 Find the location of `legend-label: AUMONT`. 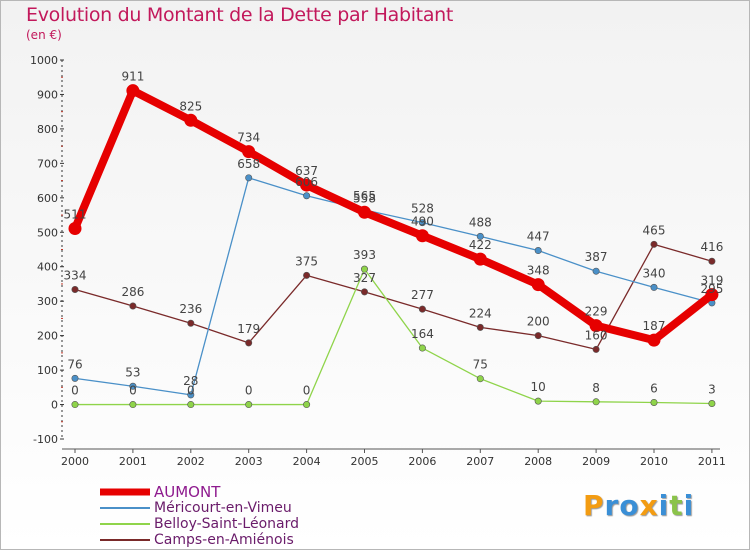

legend-label: AUMONT is located at coordinates (187, 492).